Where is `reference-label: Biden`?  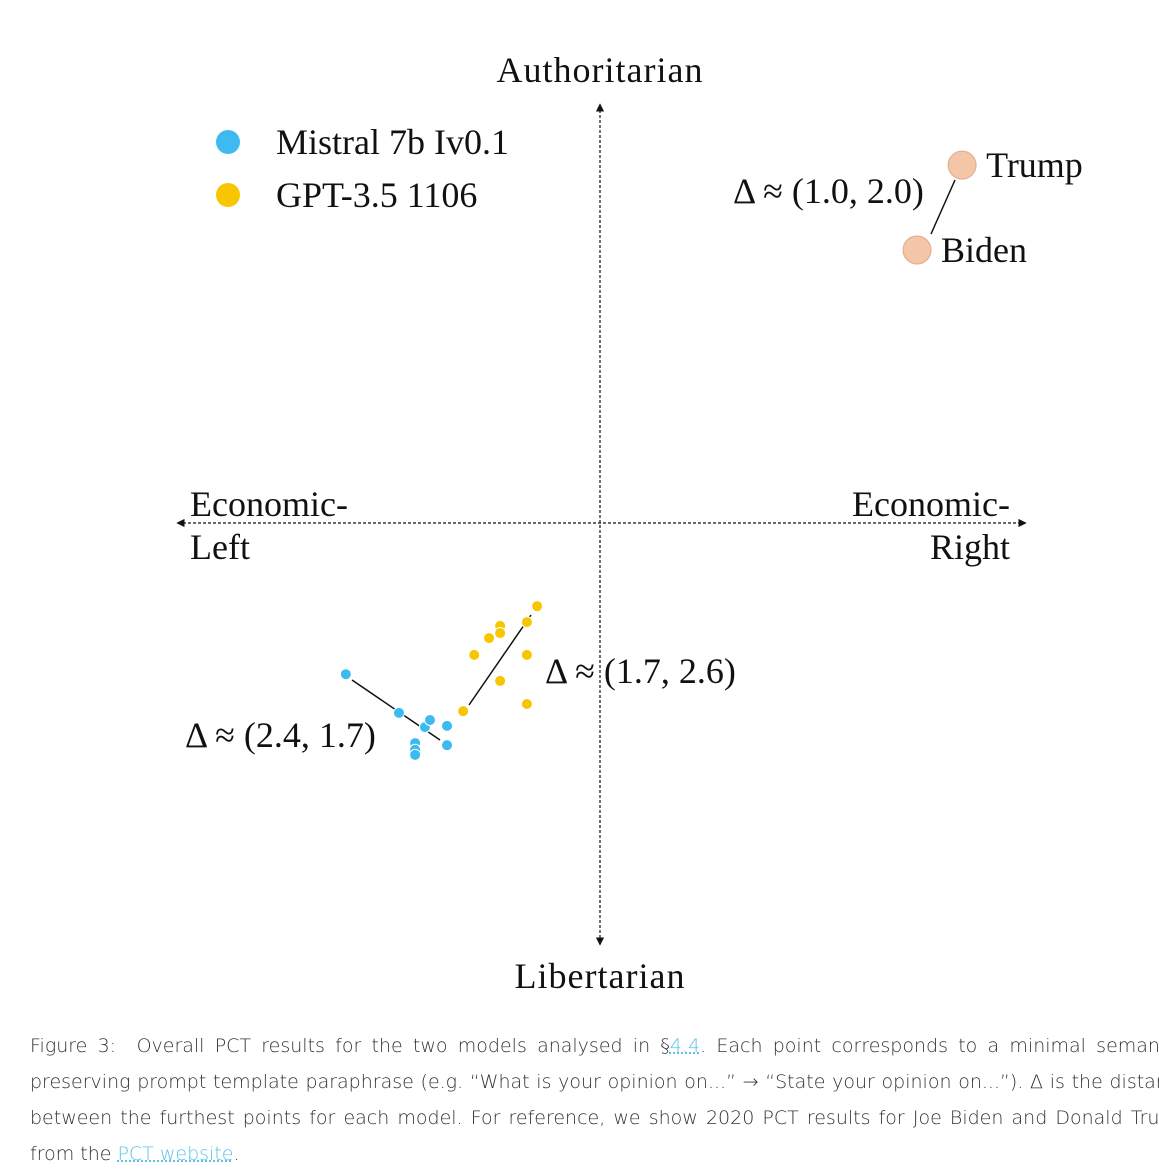 reference-label: Biden is located at coordinates (984, 250).